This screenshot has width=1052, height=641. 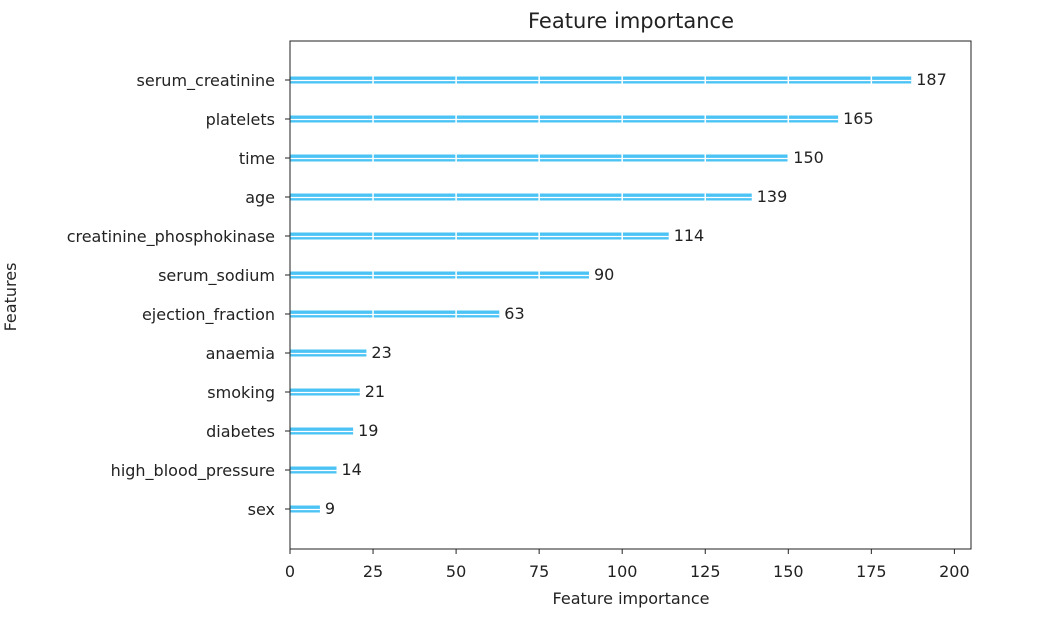 I want to click on data-label: 139, so click(x=772, y=196).